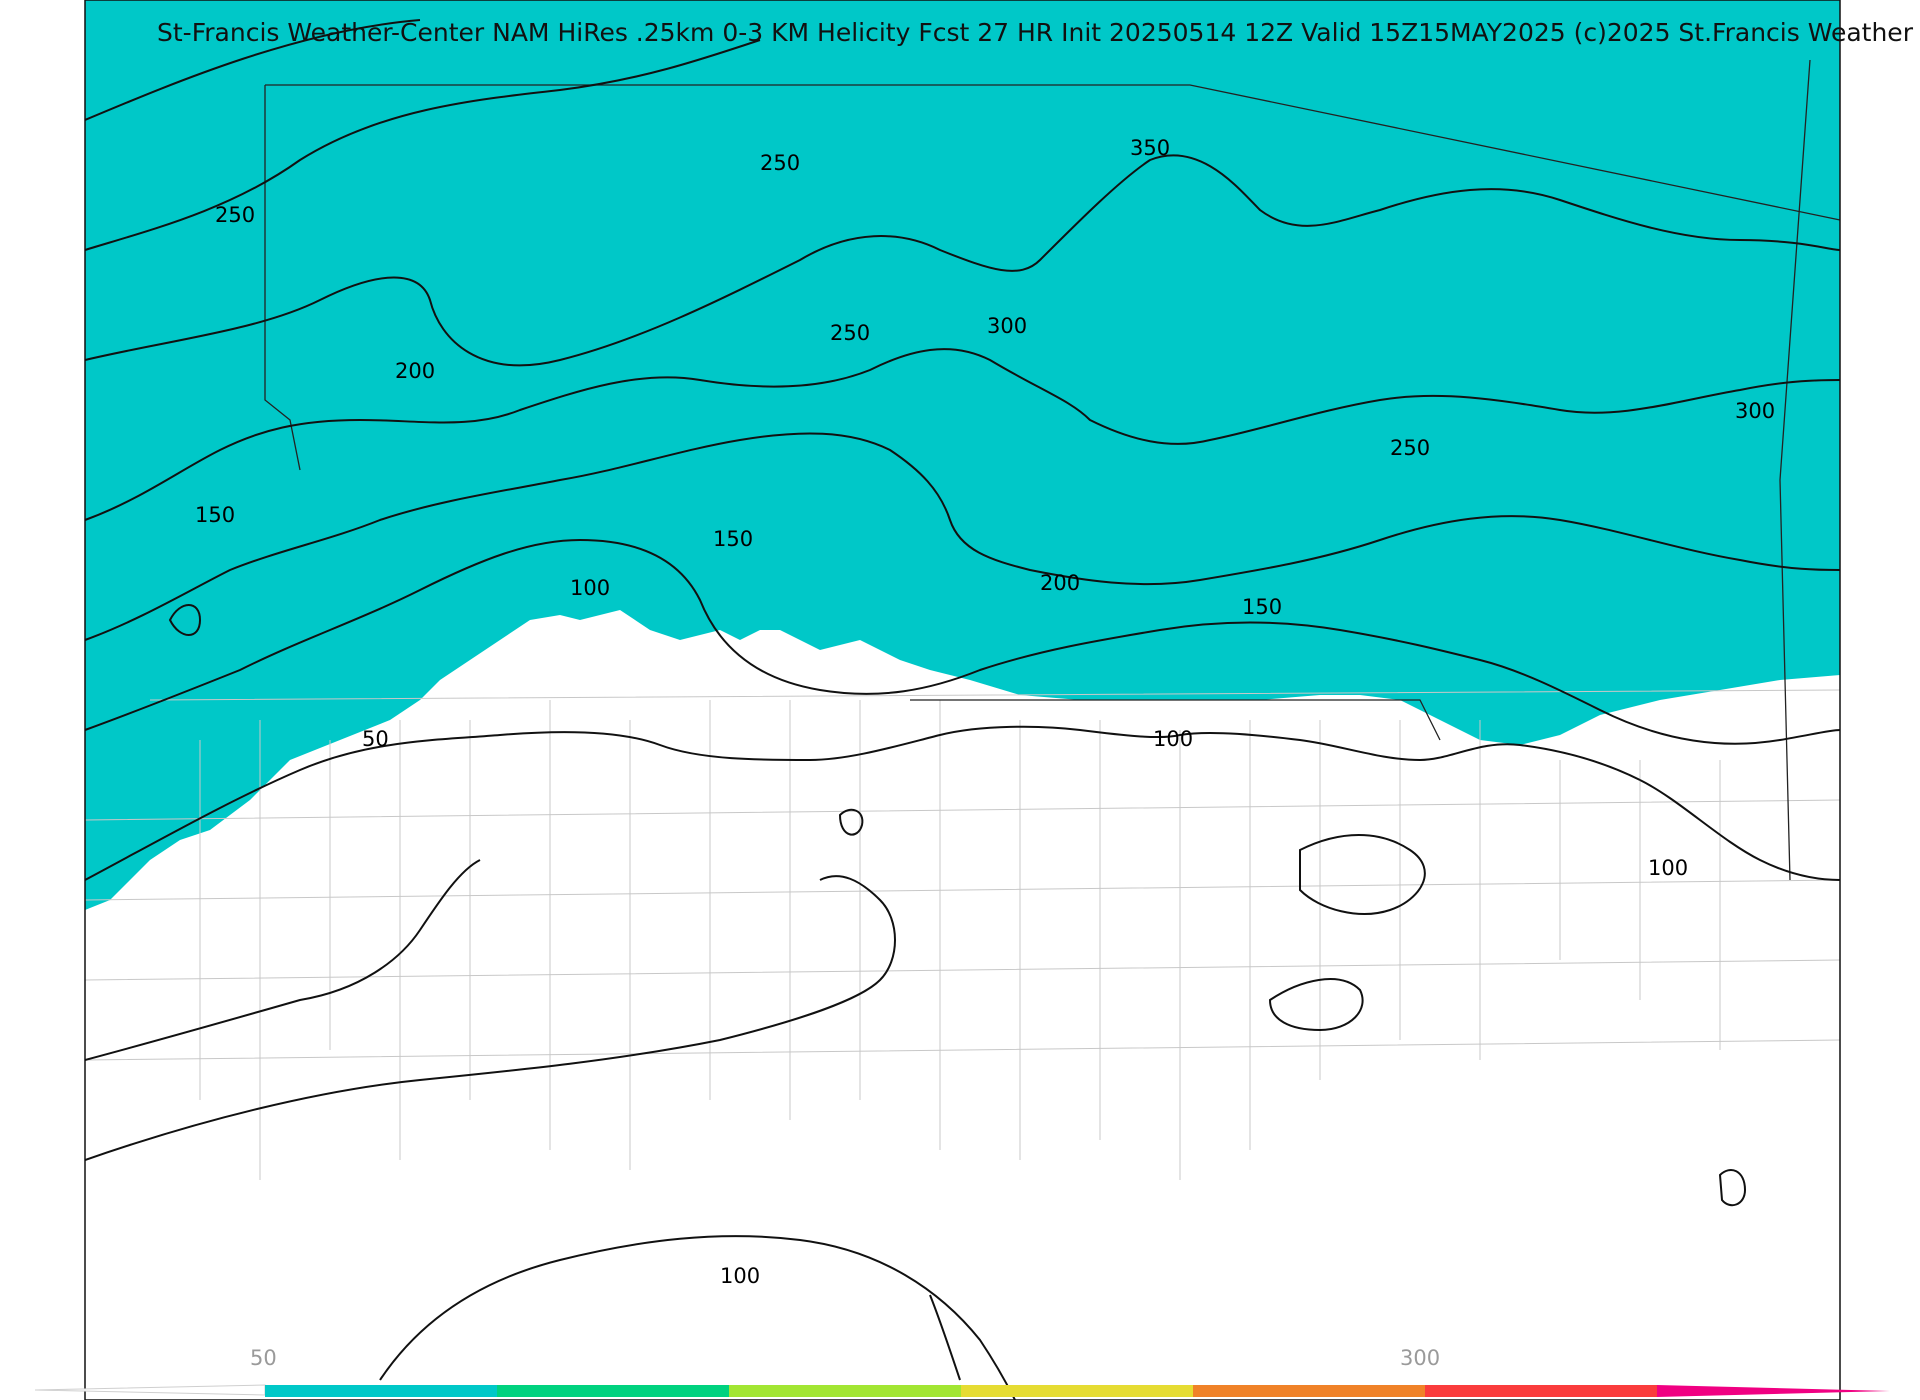  Describe the element at coordinates (1150, 148) in the screenshot. I see `contour-label: 350` at that location.